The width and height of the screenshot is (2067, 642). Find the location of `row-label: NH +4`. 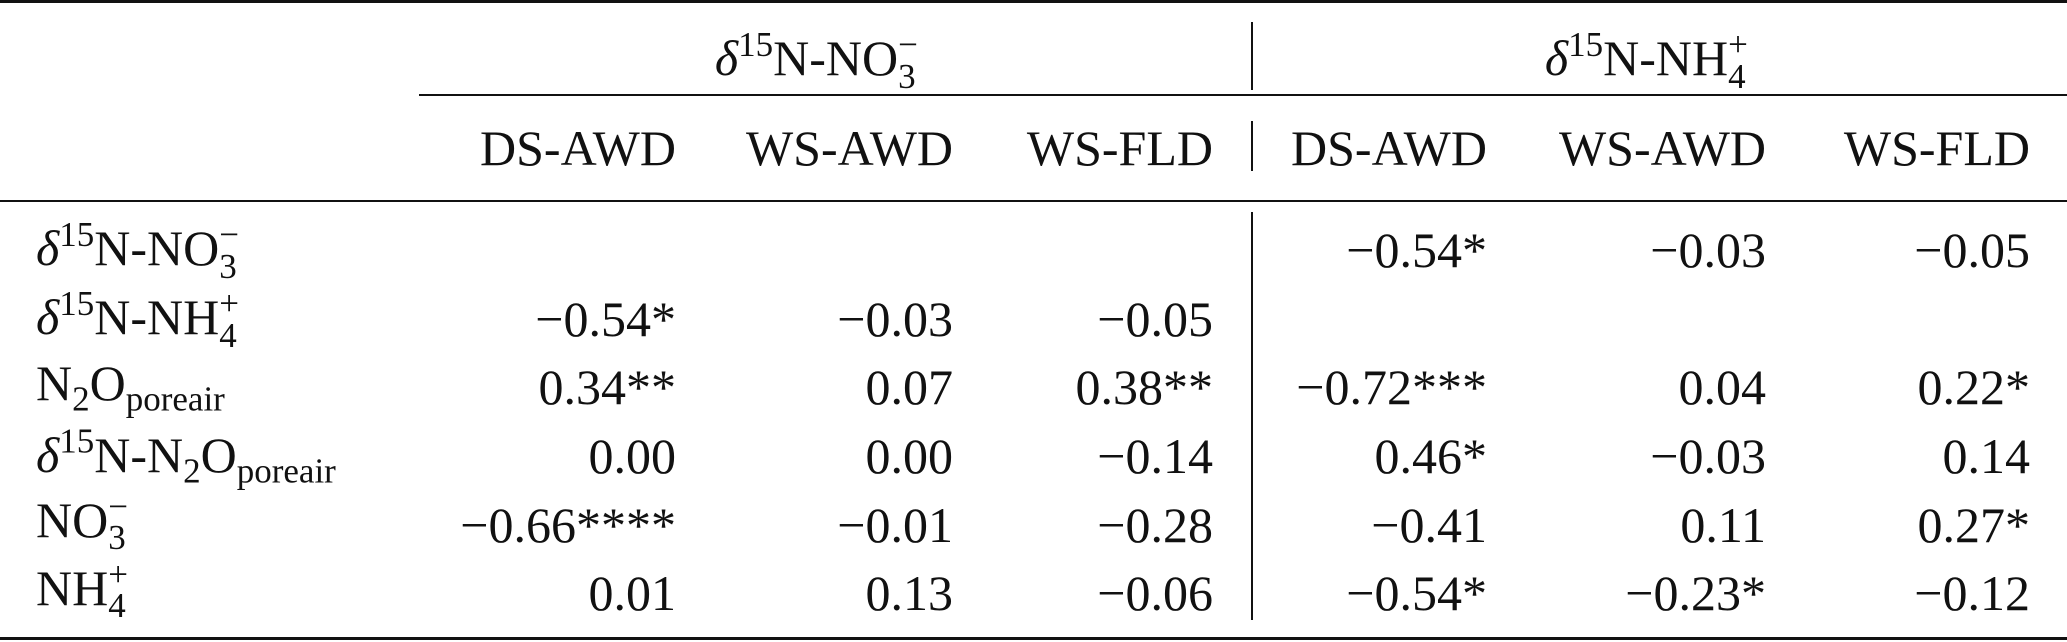

row-label: NH +4 is located at coordinates (82, 590).